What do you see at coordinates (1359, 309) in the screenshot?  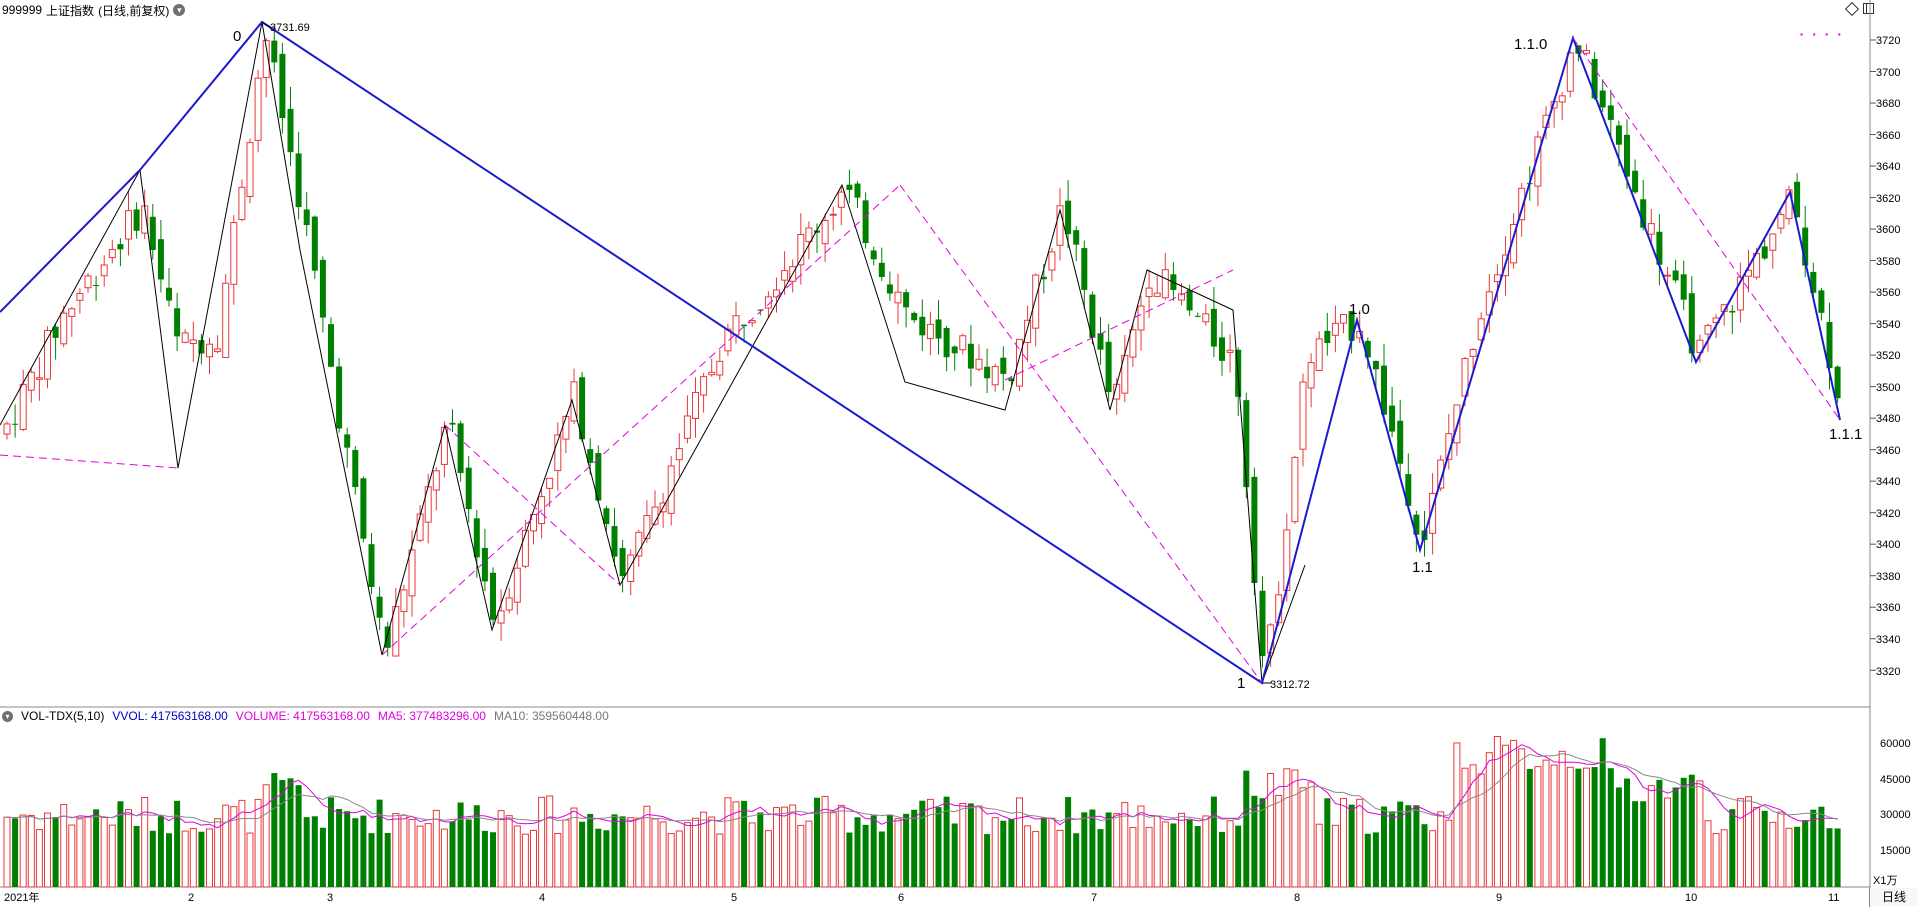 I see `wave-label-1-0: 1.0` at bounding box center [1359, 309].